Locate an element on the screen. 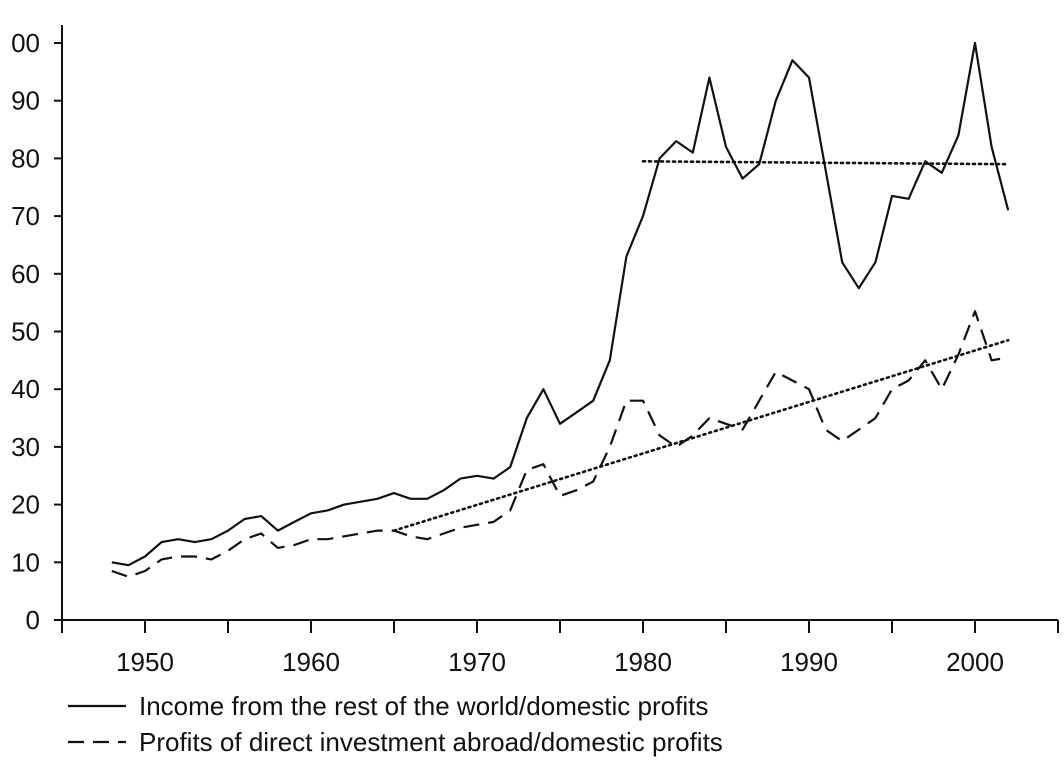  y-tick-label: 00 is located at coordinates (25, 43).